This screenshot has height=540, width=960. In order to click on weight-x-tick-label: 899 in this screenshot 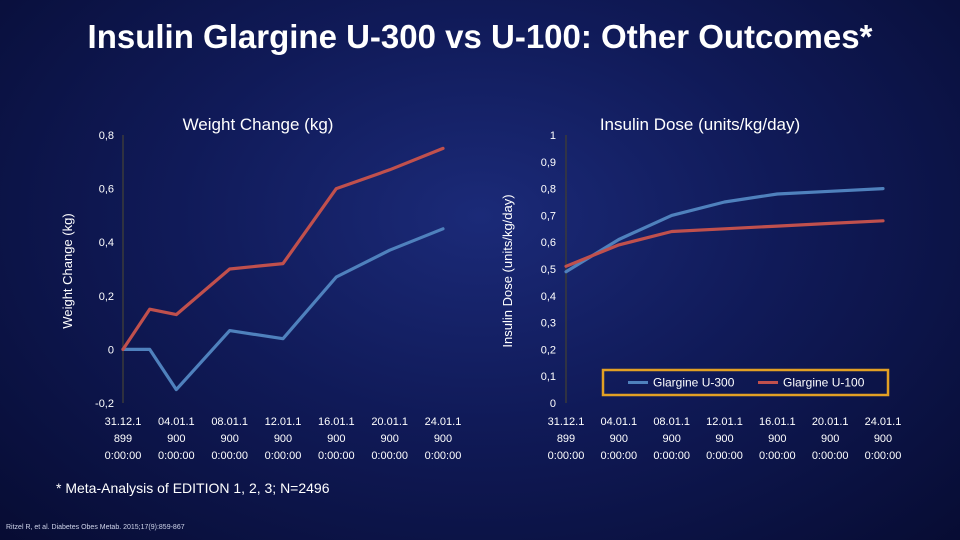, I will do `click(123, 439)`.